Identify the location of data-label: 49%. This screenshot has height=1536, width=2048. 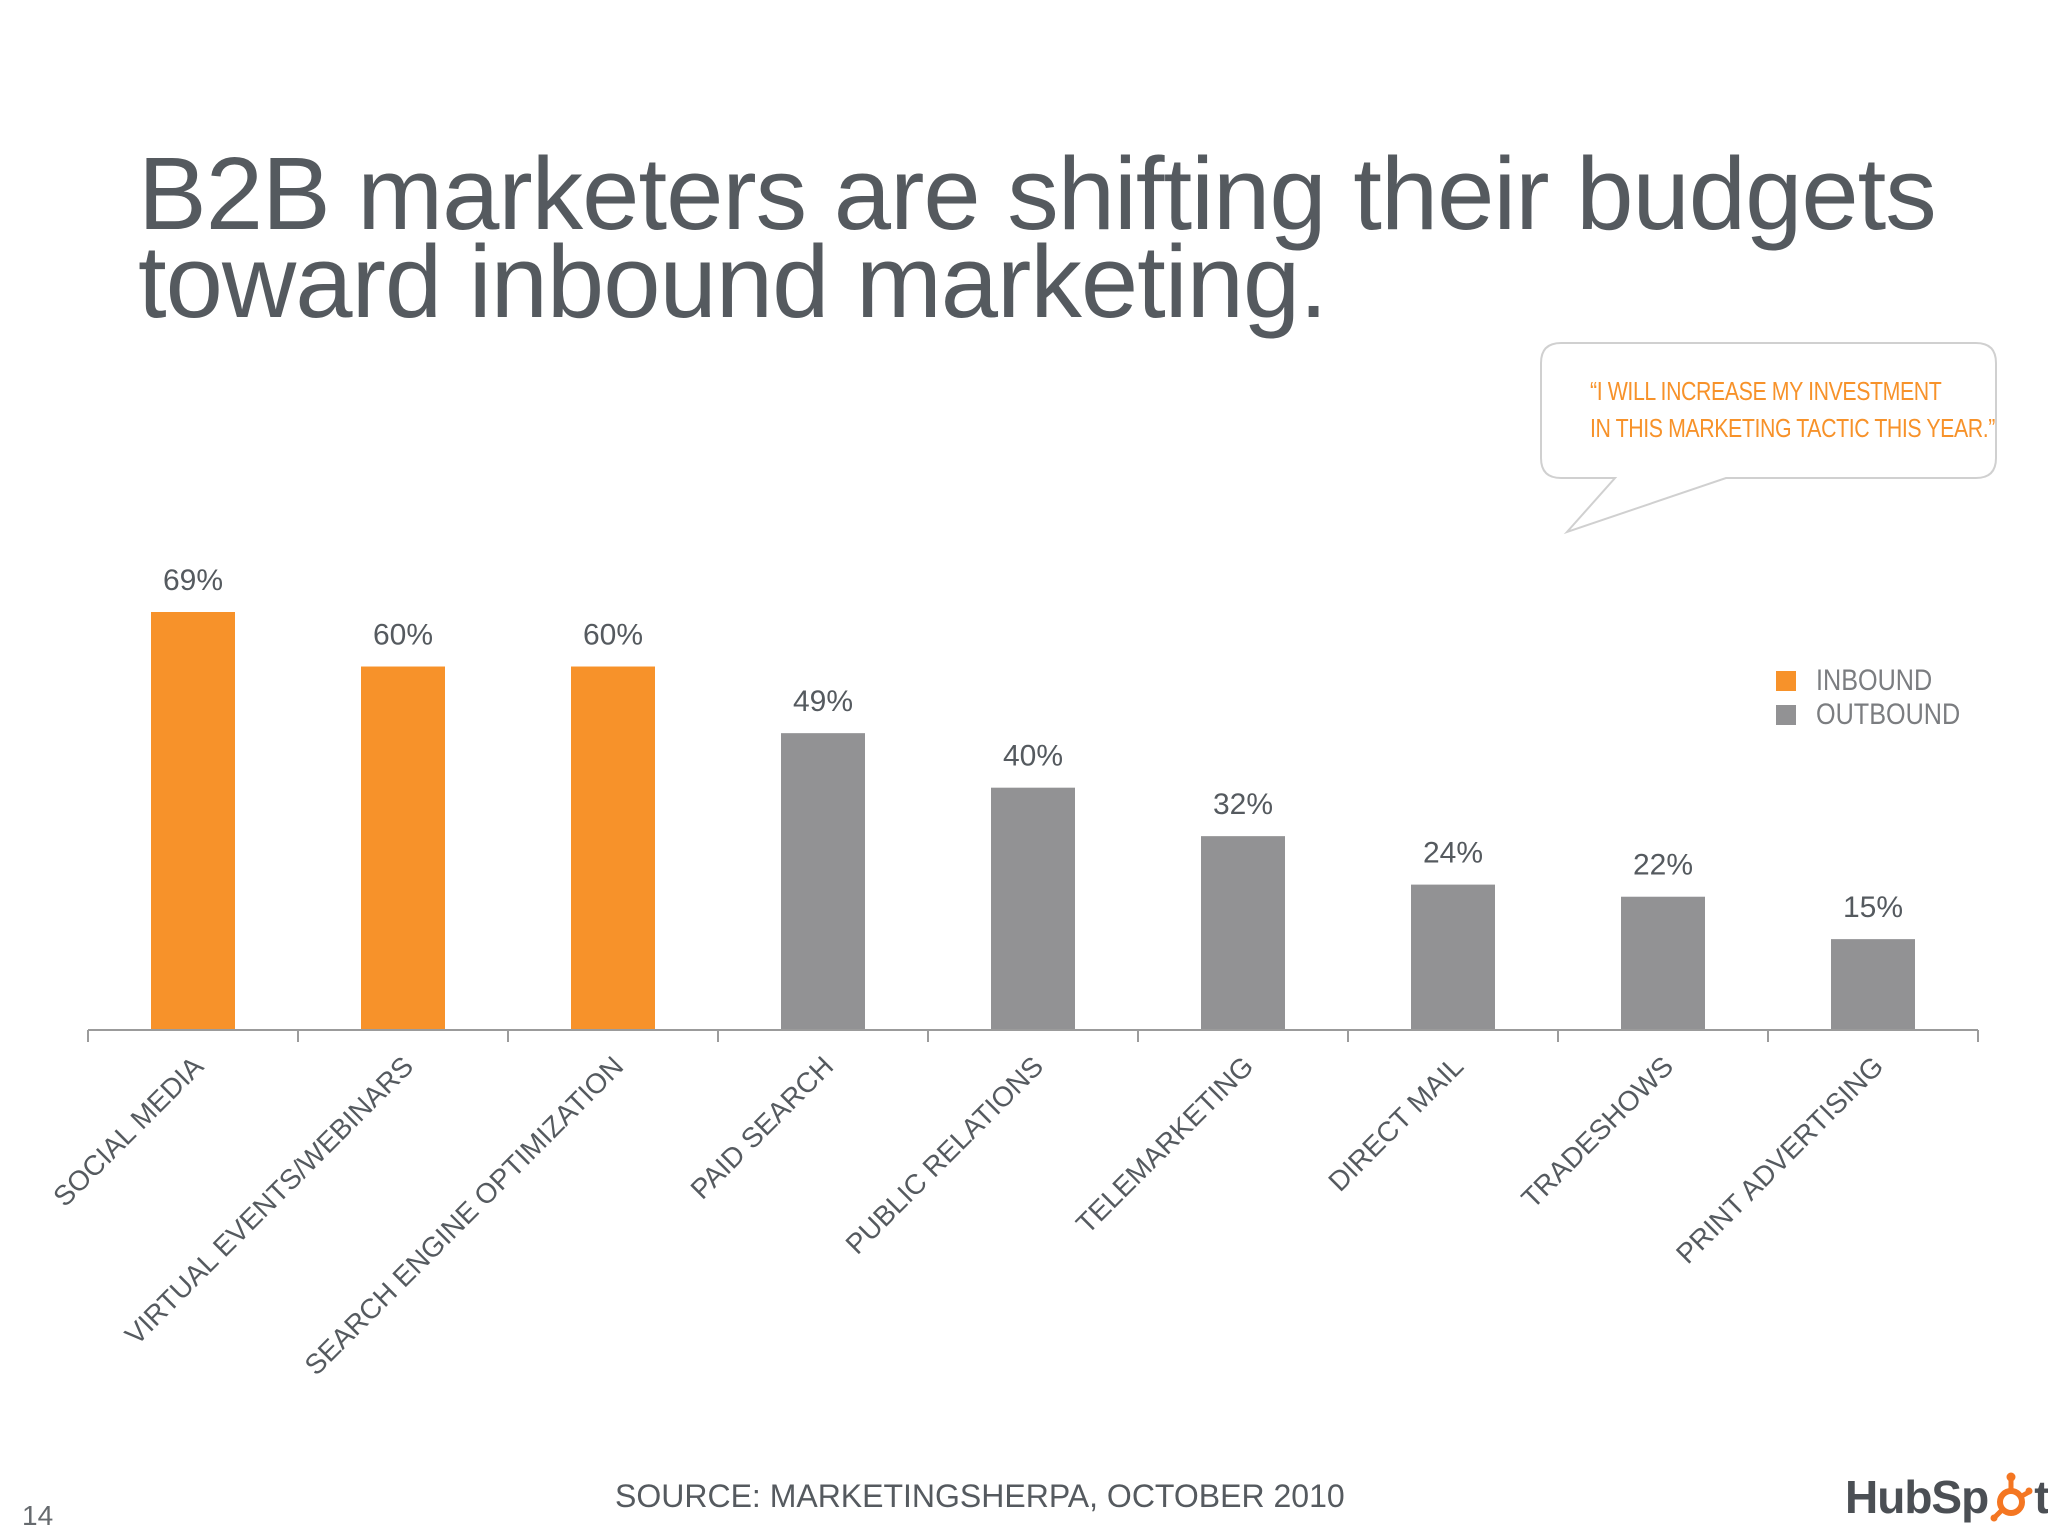
(823, 701).